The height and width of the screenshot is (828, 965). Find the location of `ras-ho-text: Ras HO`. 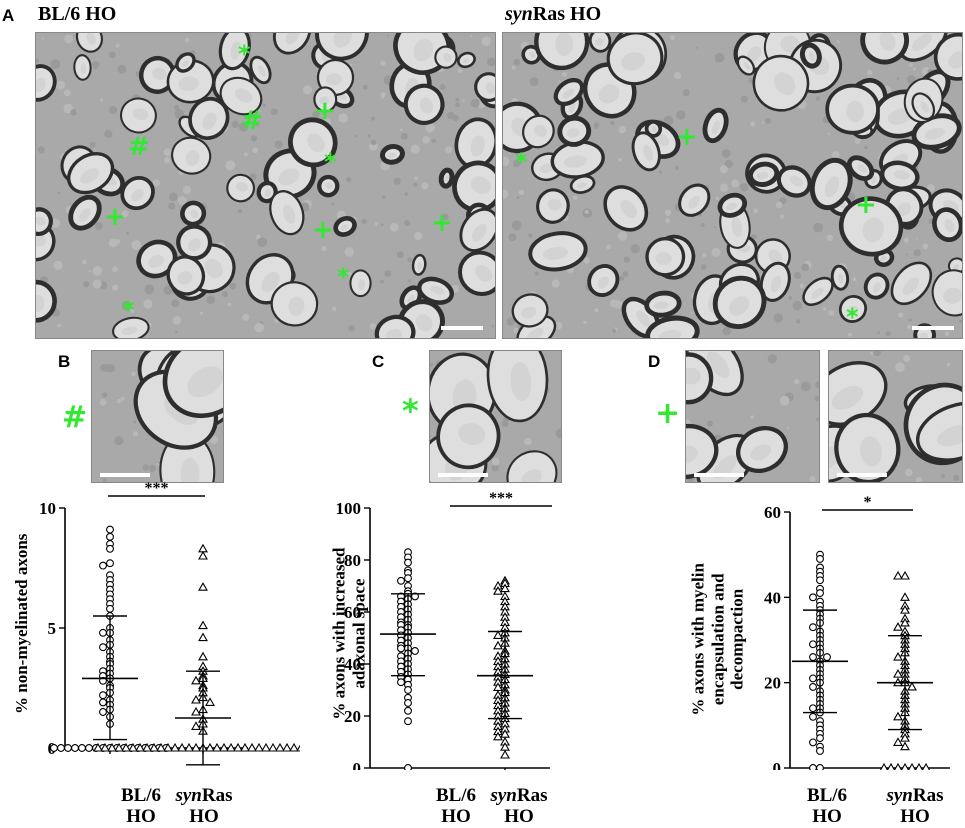

ras-ho-text: Ras HO is located at coordinates (567, 14).